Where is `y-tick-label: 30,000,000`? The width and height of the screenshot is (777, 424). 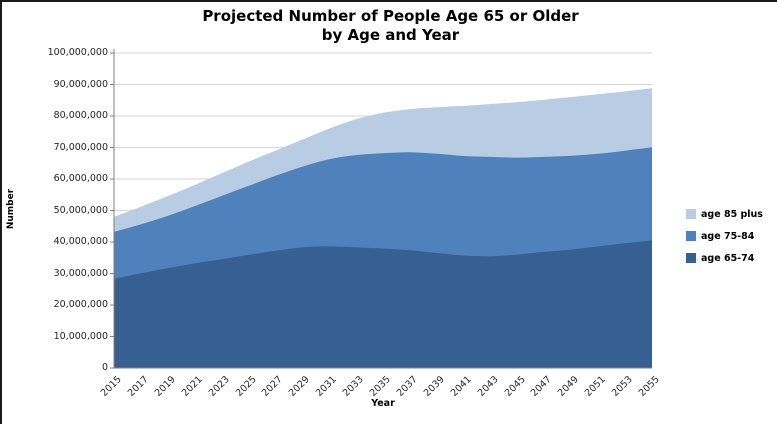
y-tick-label: 30,000,000 is located at coordinates (80, 273).